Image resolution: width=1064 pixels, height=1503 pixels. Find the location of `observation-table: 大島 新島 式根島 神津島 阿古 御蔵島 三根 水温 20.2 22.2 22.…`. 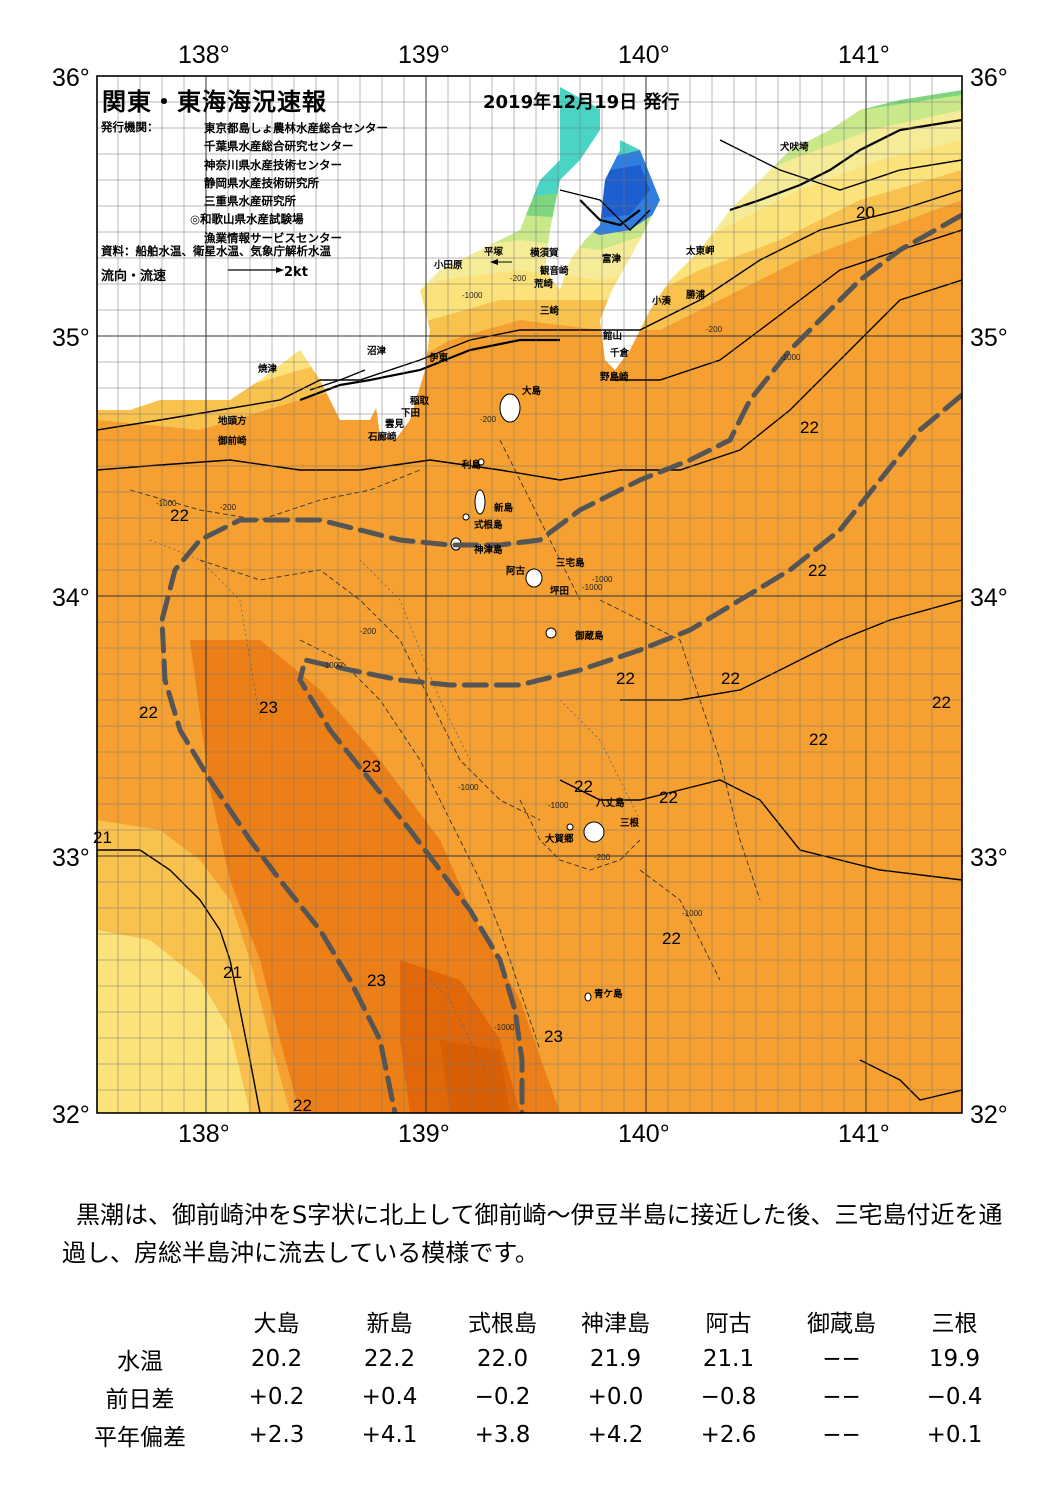

observation-table: 大島 新島 式根島 神津島 阿古 御蔵島 三根 水温 20.2 22.2 22.… is located at coordinates (535, 1378).